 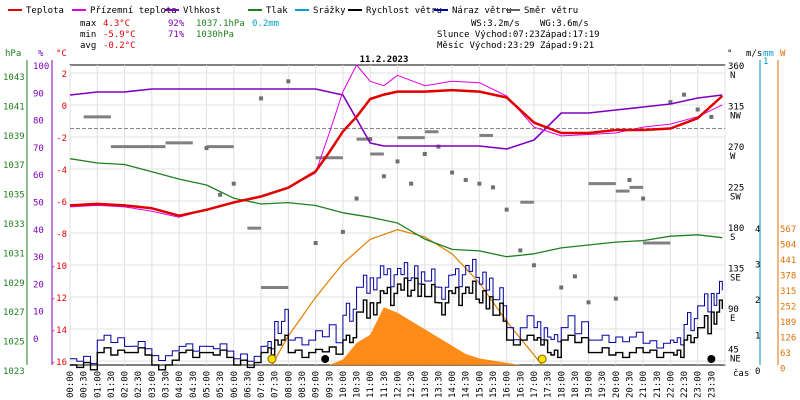 What do you see at coordinates (735, 360) in the screenshot?
I see `tick-dir-letter: NE` at bounding box center [735, 360].